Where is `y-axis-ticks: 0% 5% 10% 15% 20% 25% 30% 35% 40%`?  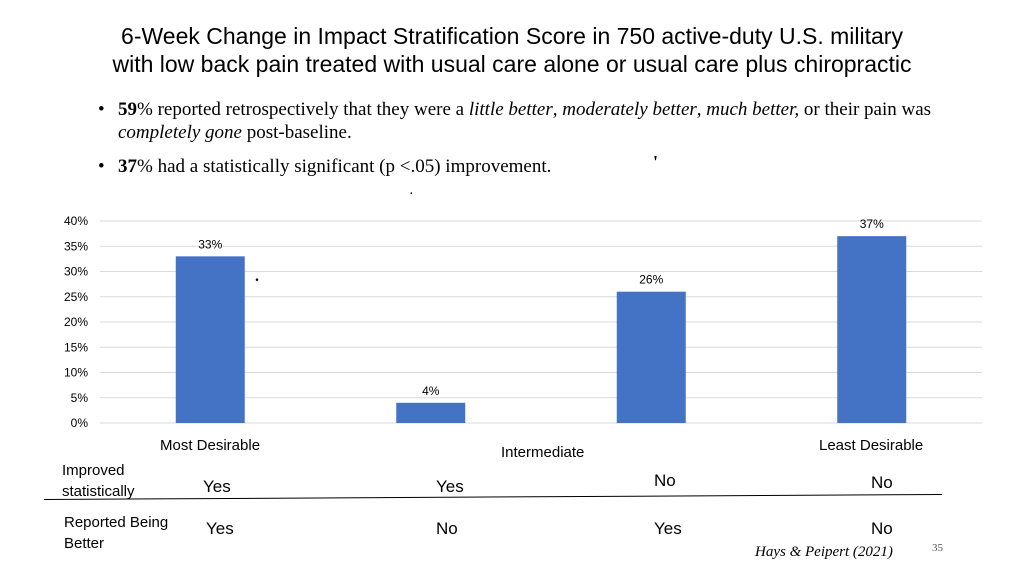 y-axis-ticks: 0% 5% 10% 15% 20% 25% 30% 35% 40% is located at coordinates (76, 322).